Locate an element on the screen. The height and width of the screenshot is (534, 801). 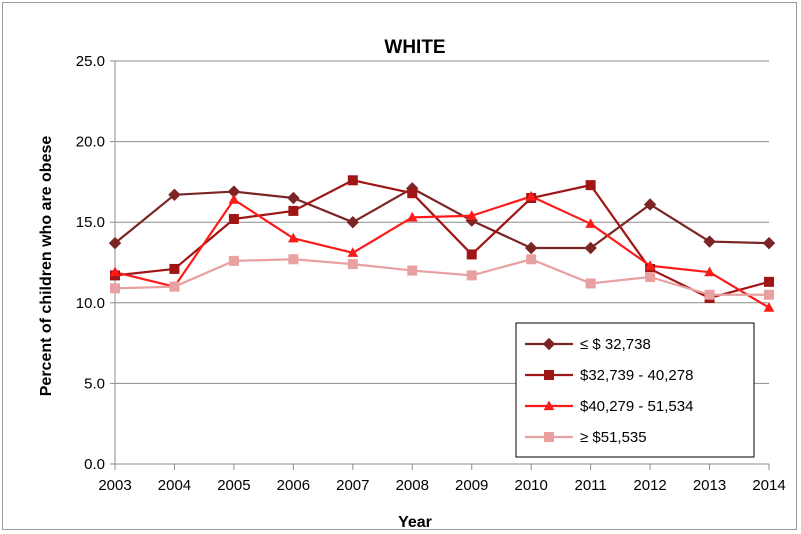
x-axis-title: Year is located at coordinates (415, 522).